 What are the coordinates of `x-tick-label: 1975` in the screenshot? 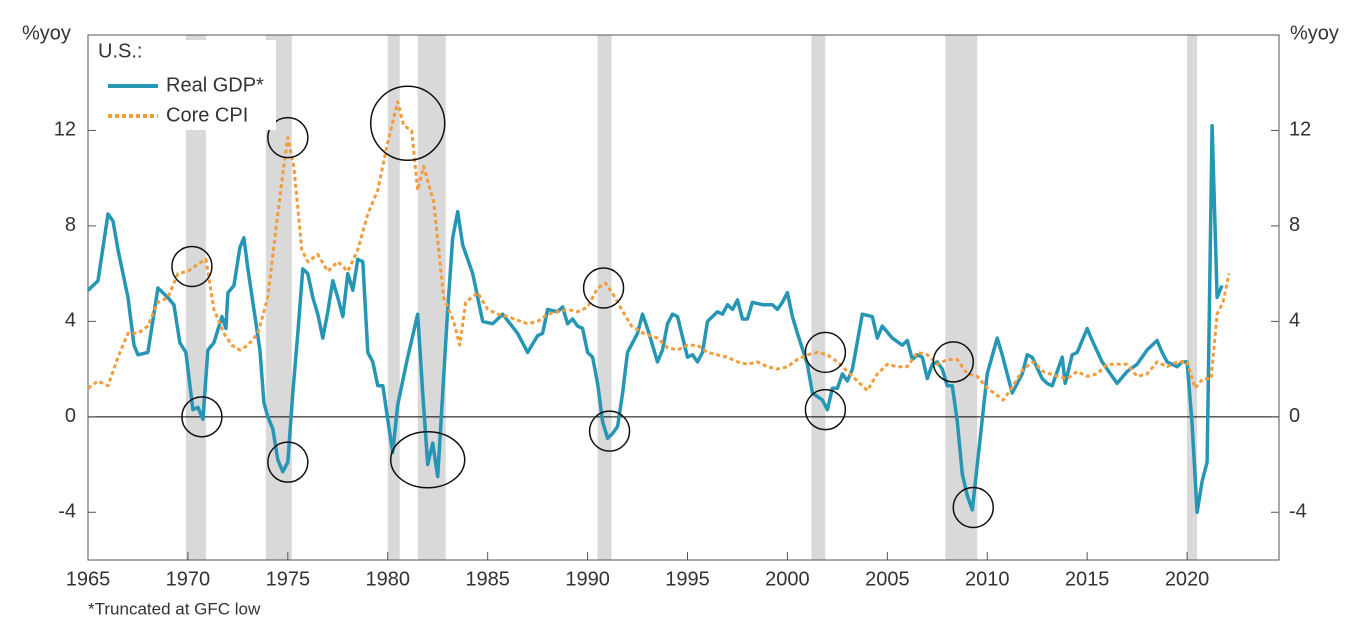 It's located at (288, 579).